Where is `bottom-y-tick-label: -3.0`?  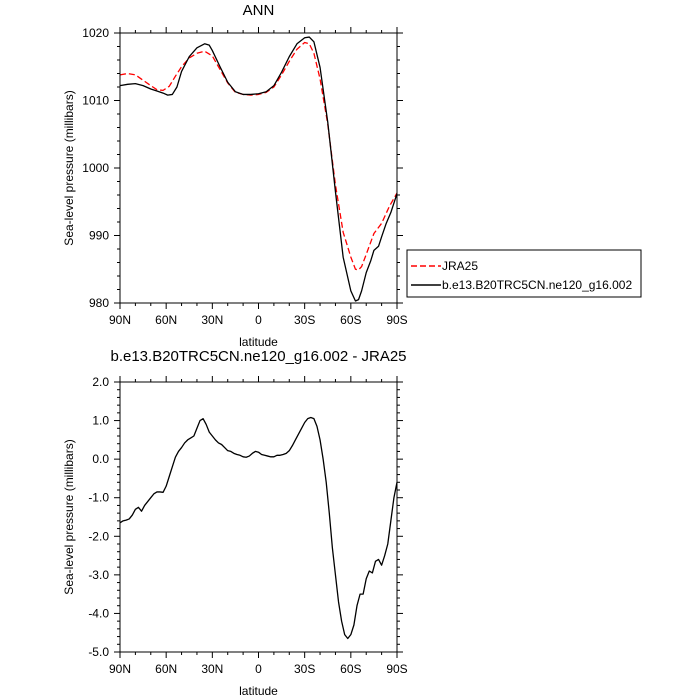
bottom-y-tick-label: -3.0 is located at coordinates (98, 575).